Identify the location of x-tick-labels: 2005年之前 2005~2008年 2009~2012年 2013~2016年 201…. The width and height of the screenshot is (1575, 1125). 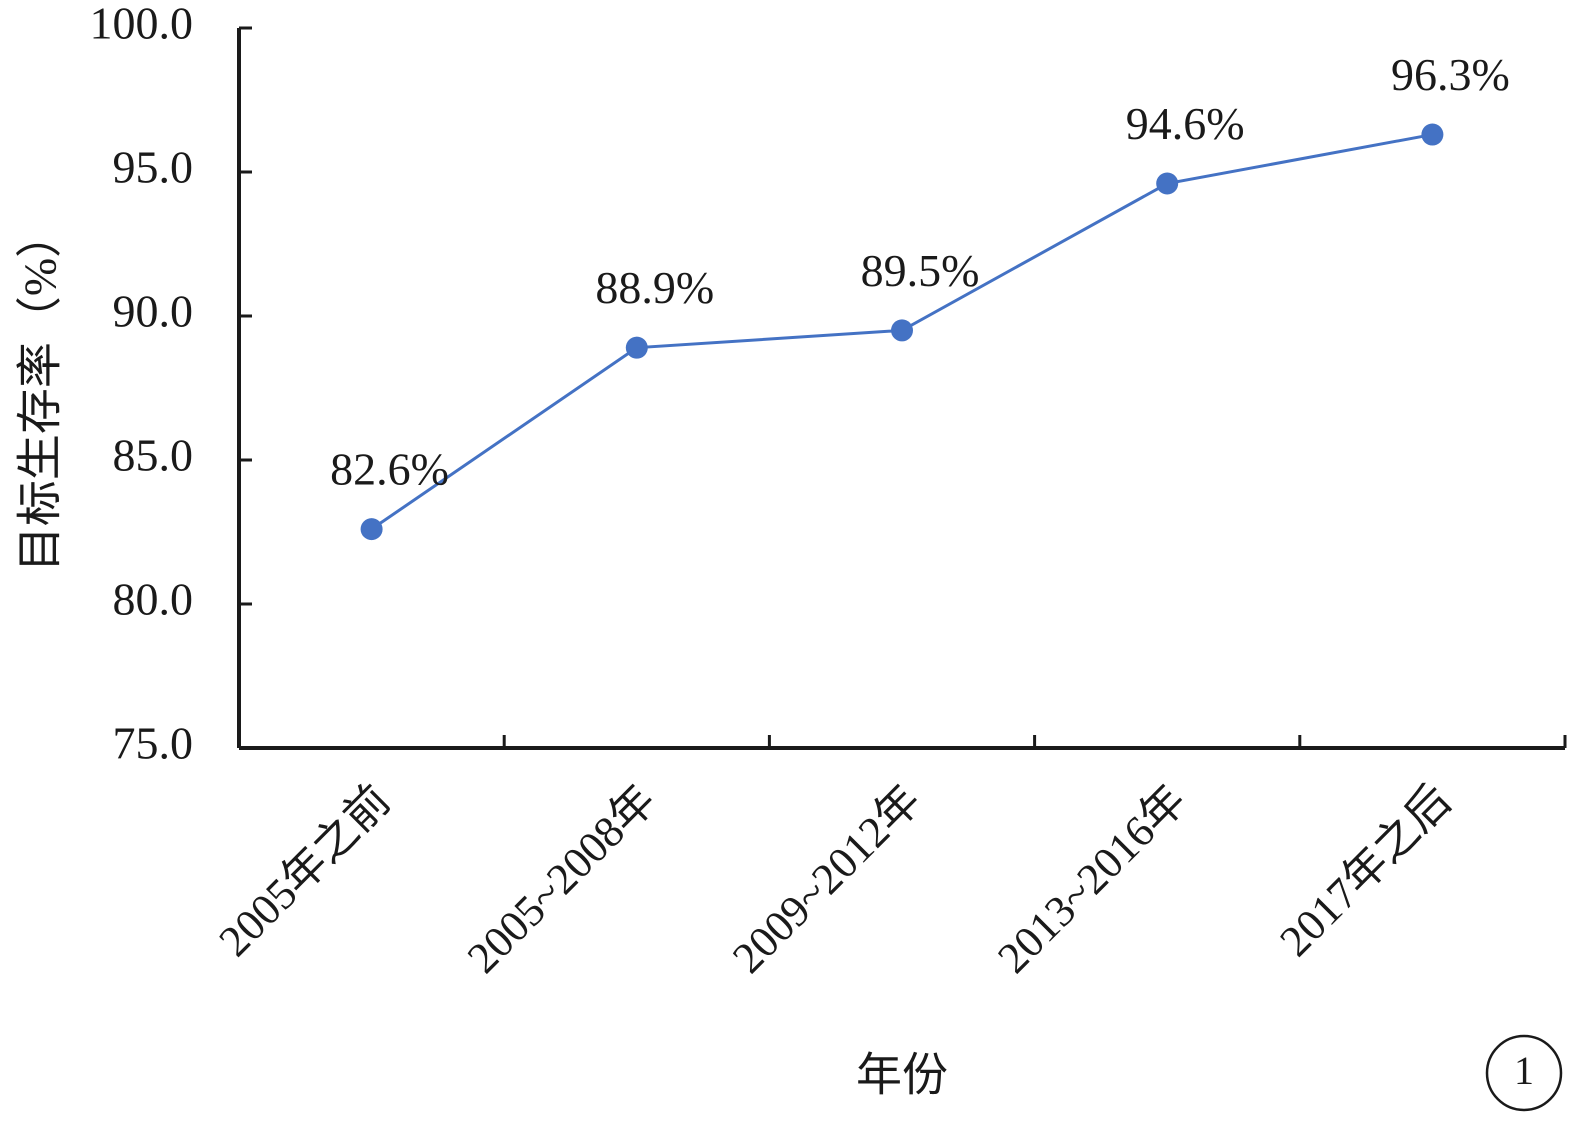
(835, 879).